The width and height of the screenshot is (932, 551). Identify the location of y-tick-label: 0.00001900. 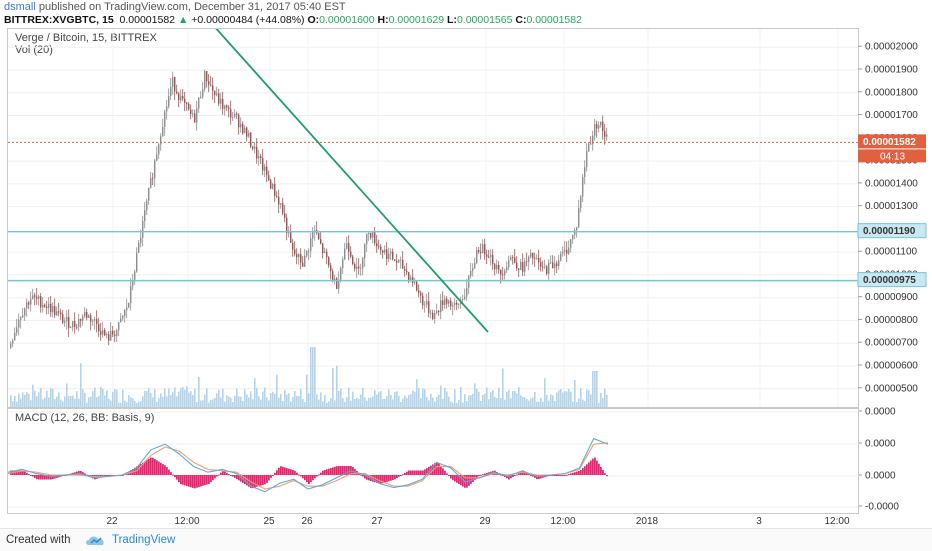
(891, 69).